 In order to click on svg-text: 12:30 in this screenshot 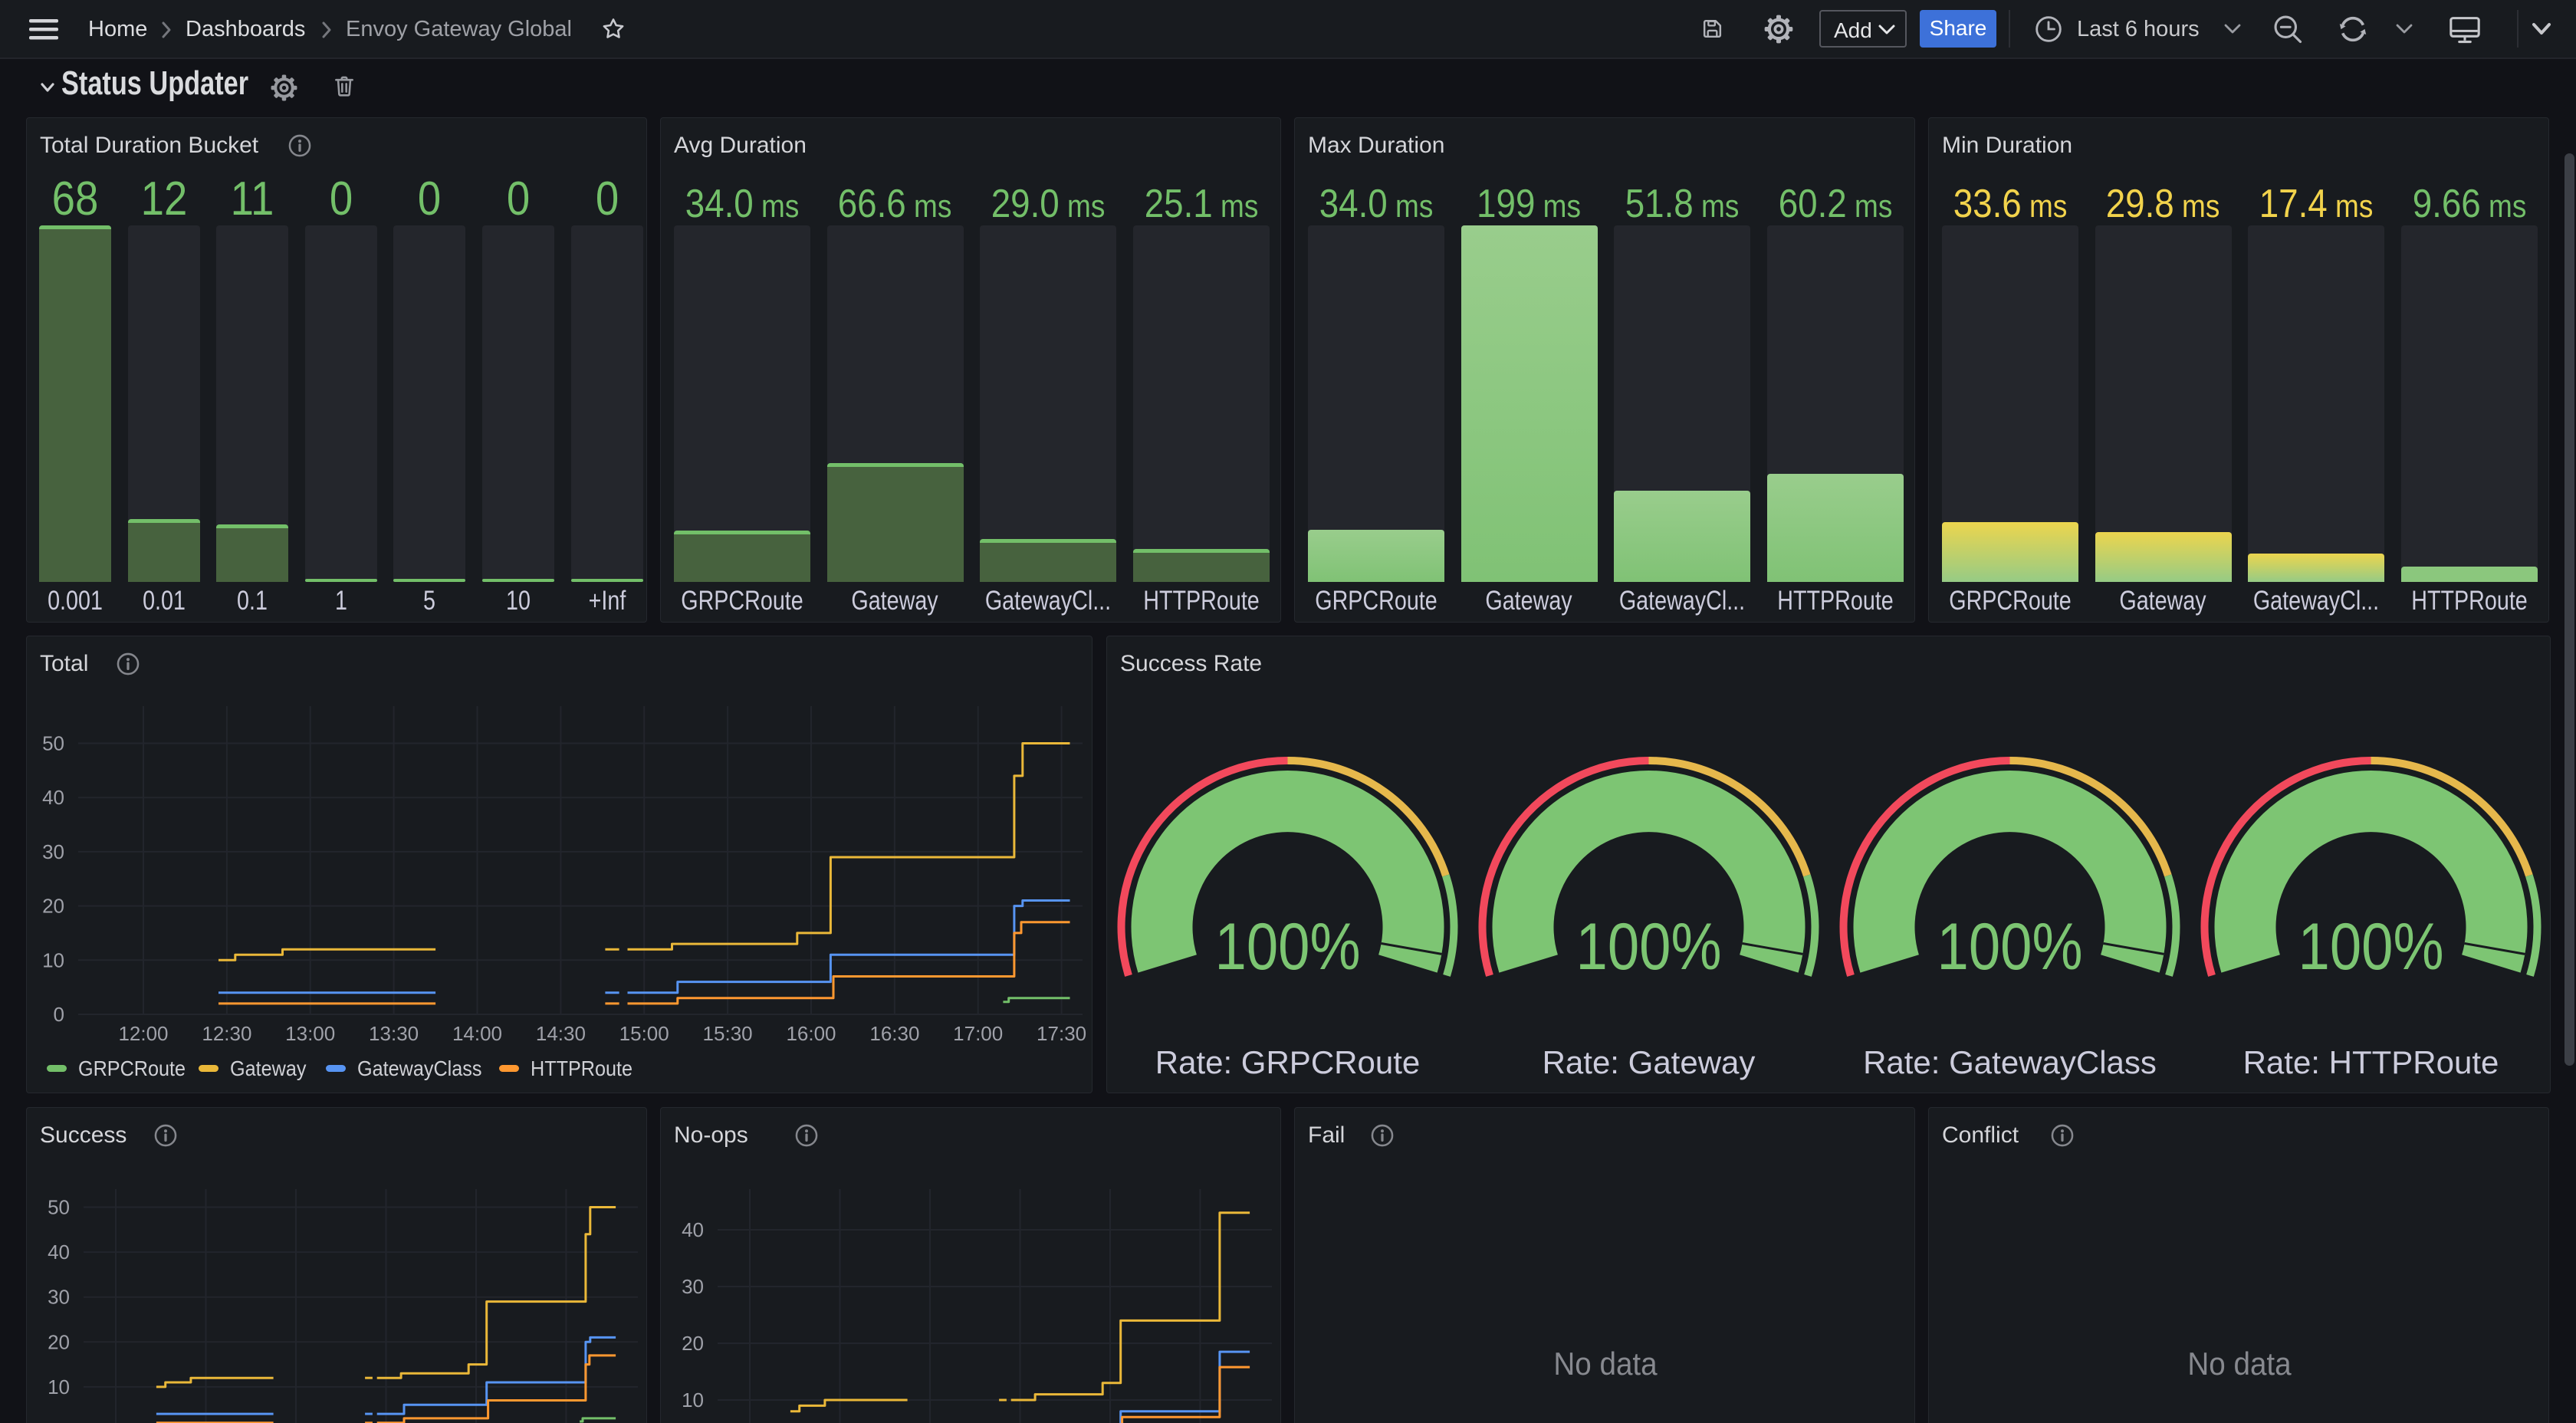, I will do `click(227, 1033)`.